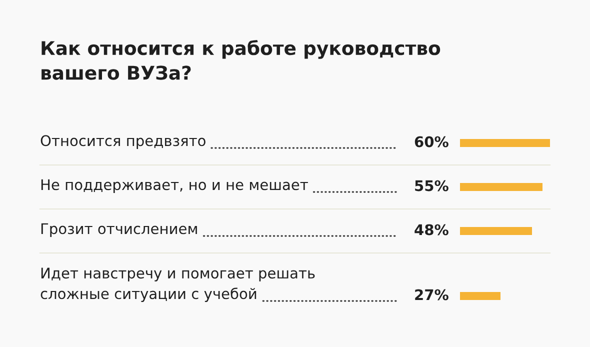  Describe the element at coordinates (431, 186) in the screenshot. I see `data-label: 55%` at that location.